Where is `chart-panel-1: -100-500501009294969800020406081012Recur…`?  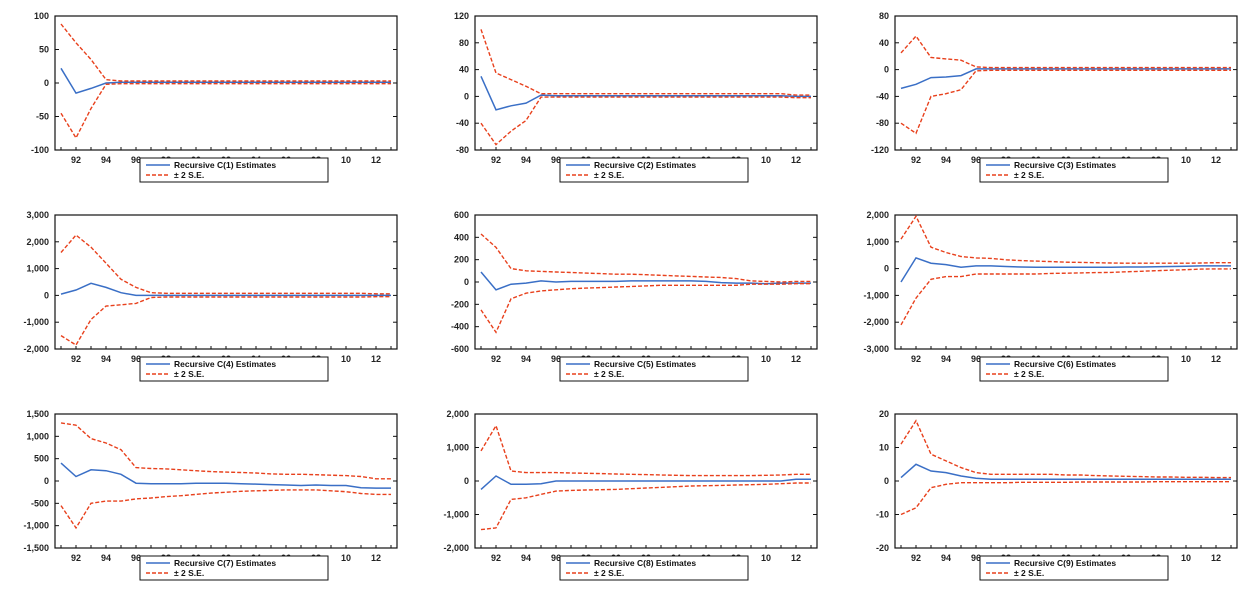 chart-panel-1: -100-500501009294969800020406081012Recur… is located at coordinates (210, 99).